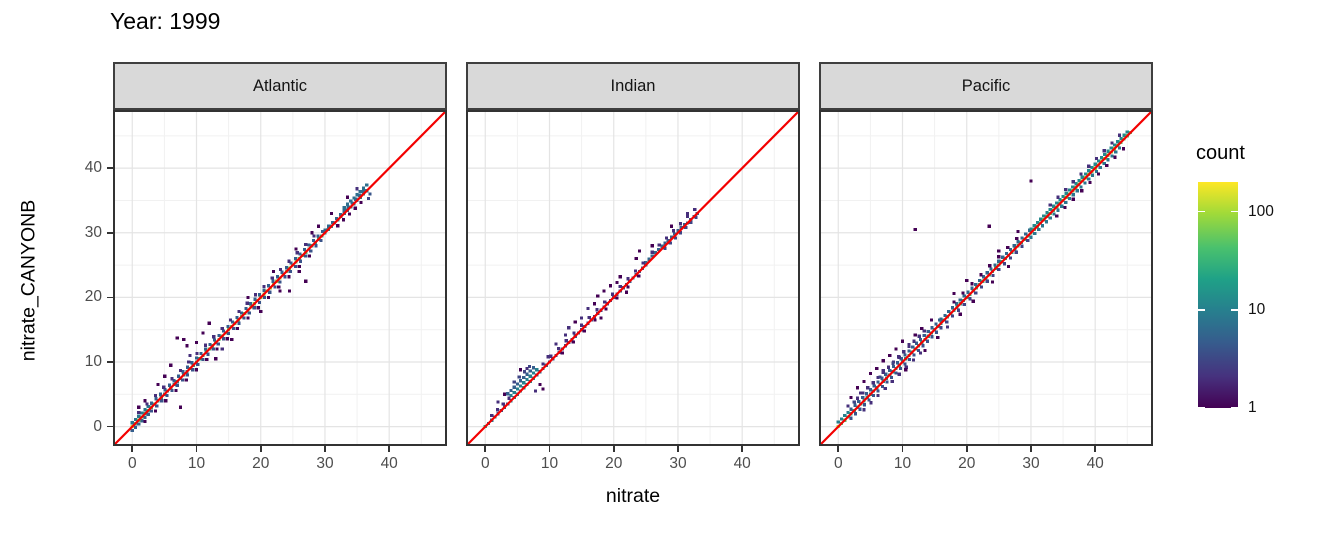  Describe the element at coordinates (633, 496) in the screenshot. I see `x-axis-title: nitrate` at that location.